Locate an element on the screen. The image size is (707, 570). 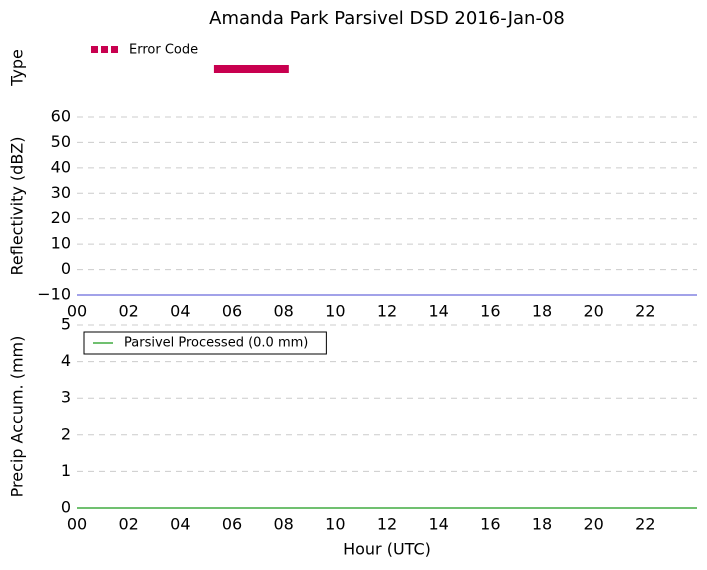
y-tick-label: 20 is located at coordinates (61, 217).